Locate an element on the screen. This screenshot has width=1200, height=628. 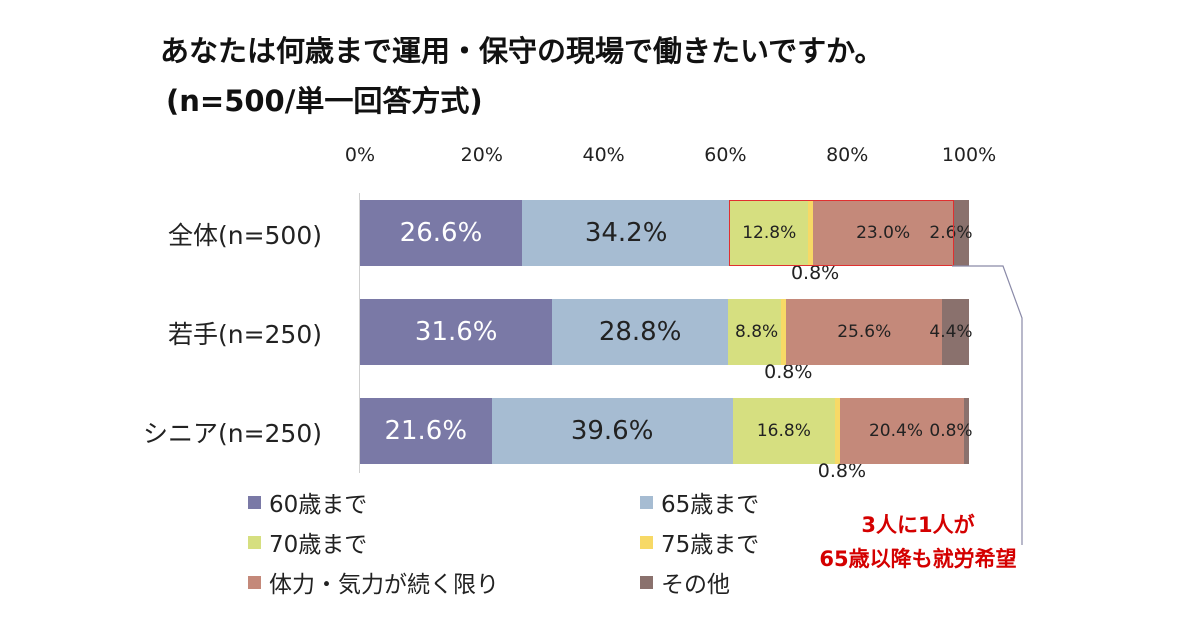
y-axis-line is located at coordinates (359, 333).